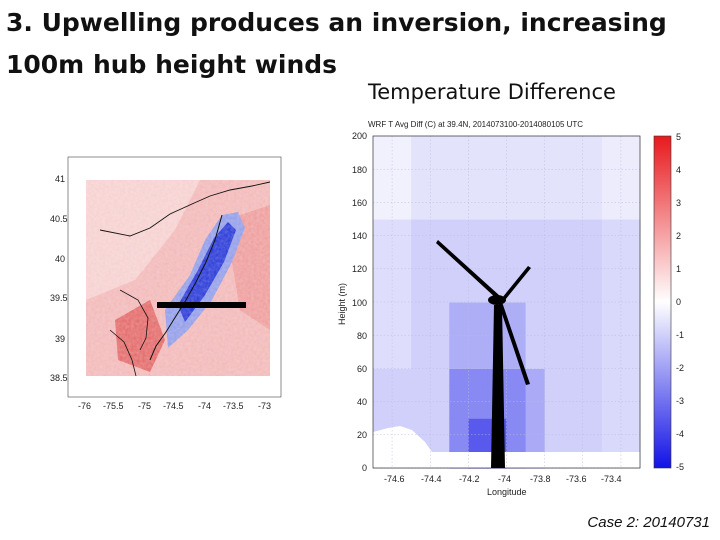  What do you see at coordinates (204, 406) in the screenshot?
I see `map-x-tick: -74` at bounding box center [204, 406].